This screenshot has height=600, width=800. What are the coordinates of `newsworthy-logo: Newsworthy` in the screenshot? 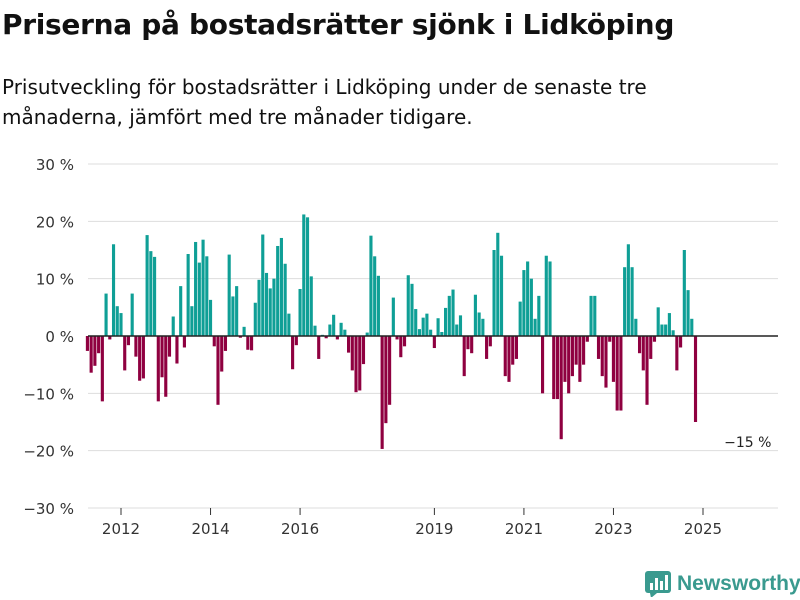 It's located at (722, 584).